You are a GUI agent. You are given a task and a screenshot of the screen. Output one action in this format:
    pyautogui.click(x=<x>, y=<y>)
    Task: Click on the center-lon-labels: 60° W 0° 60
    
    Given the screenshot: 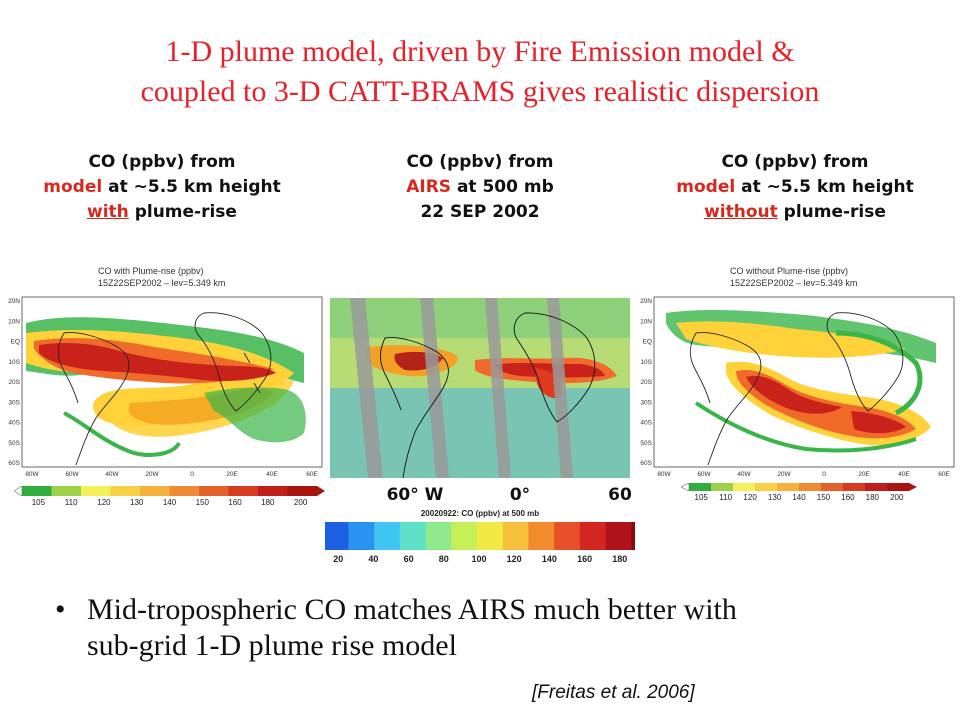 What is the action you would take?
    pyautogui.click(x=509, y=495)
    